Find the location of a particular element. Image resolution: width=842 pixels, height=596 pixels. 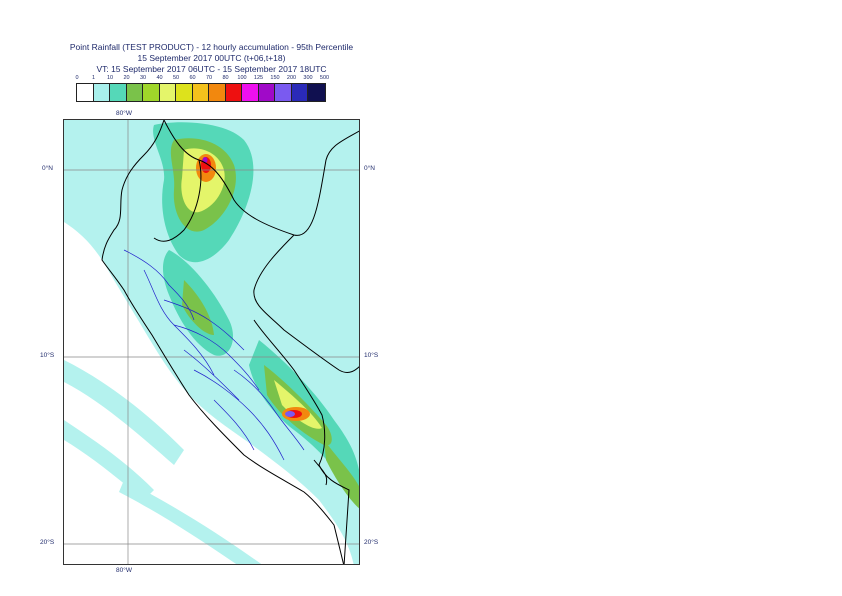

legend-label: 30 is located at coordinates (143, 78).